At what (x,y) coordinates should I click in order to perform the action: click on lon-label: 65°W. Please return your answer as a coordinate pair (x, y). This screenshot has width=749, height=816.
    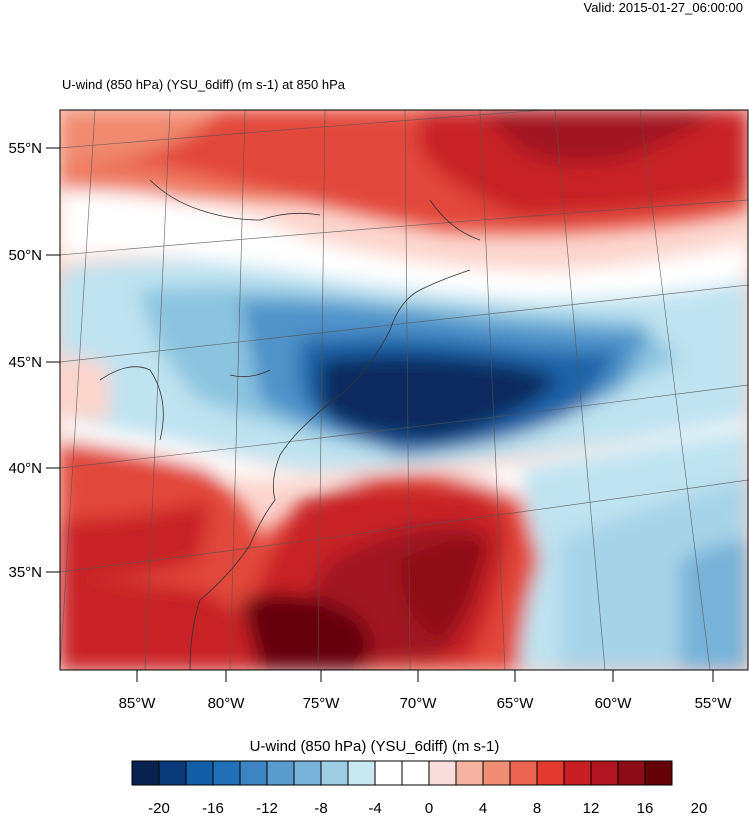
    Looking at the image, I should click on (516, 703).